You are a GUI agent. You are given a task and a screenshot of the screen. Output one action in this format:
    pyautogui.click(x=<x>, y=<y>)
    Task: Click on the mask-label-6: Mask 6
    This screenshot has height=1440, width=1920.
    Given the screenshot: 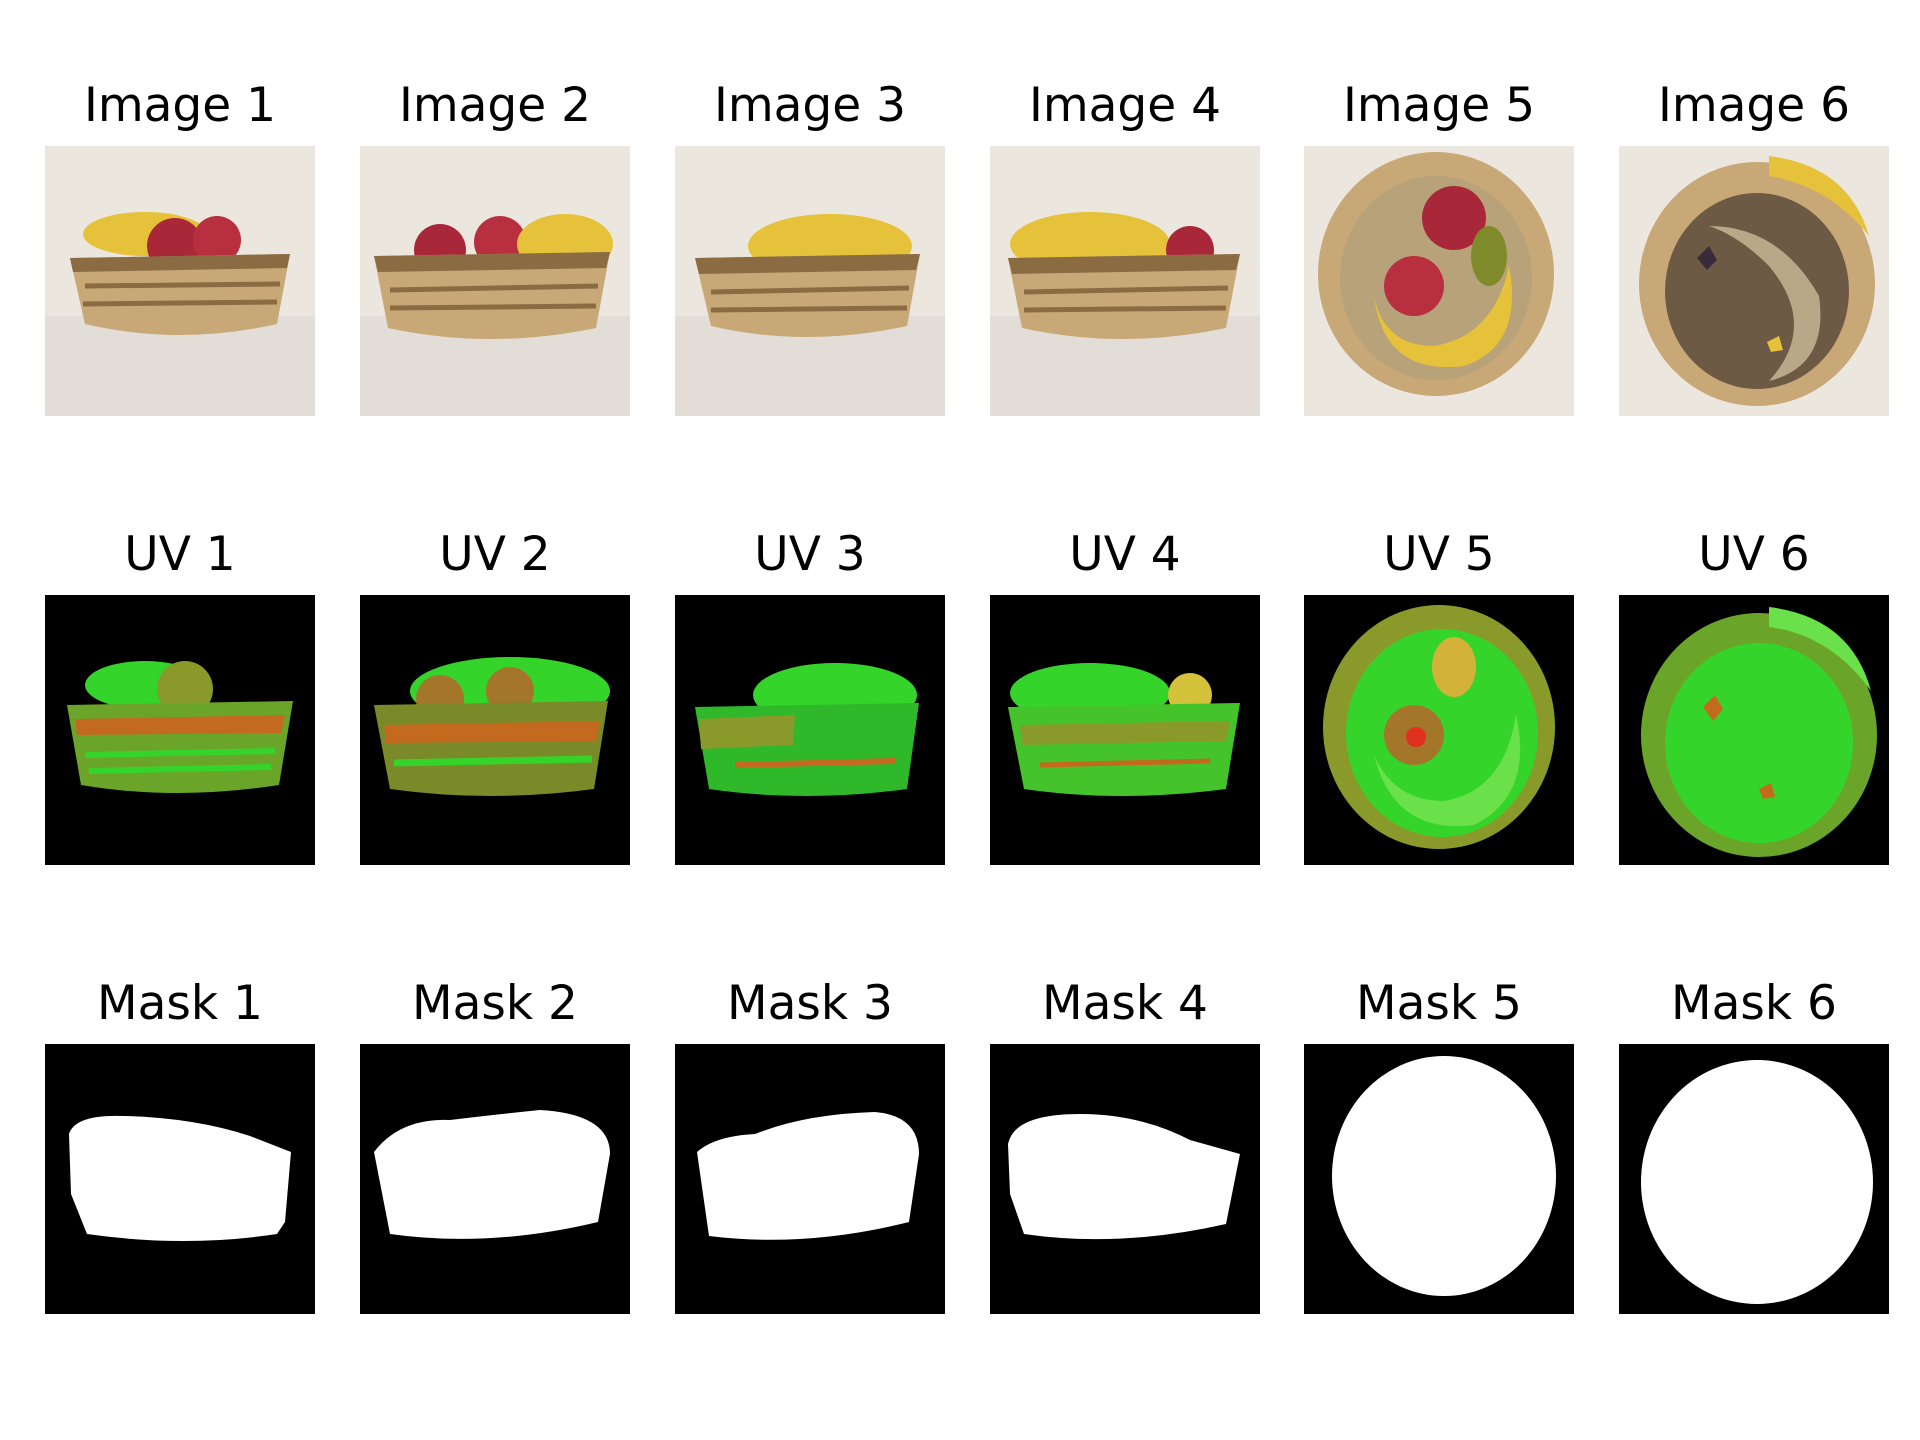 What is the action you would take?
    pyautogui.click(x=1754, y=1003)
    